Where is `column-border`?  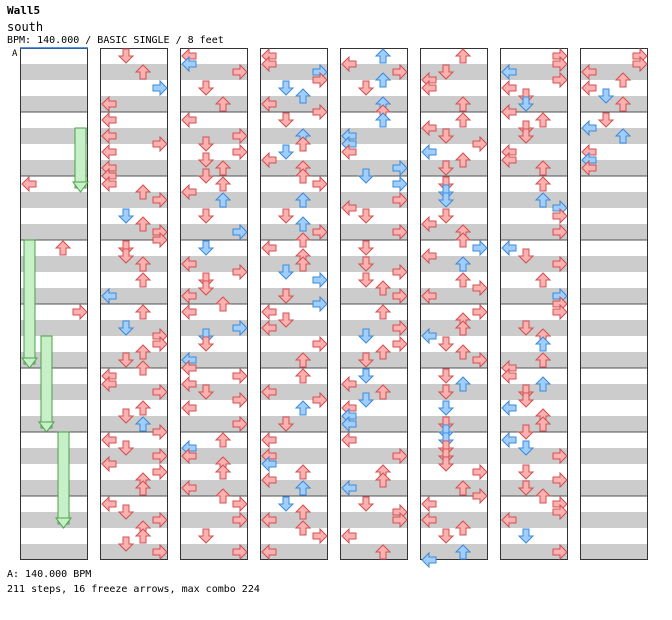
column-border is located at coordinates (214, 304).